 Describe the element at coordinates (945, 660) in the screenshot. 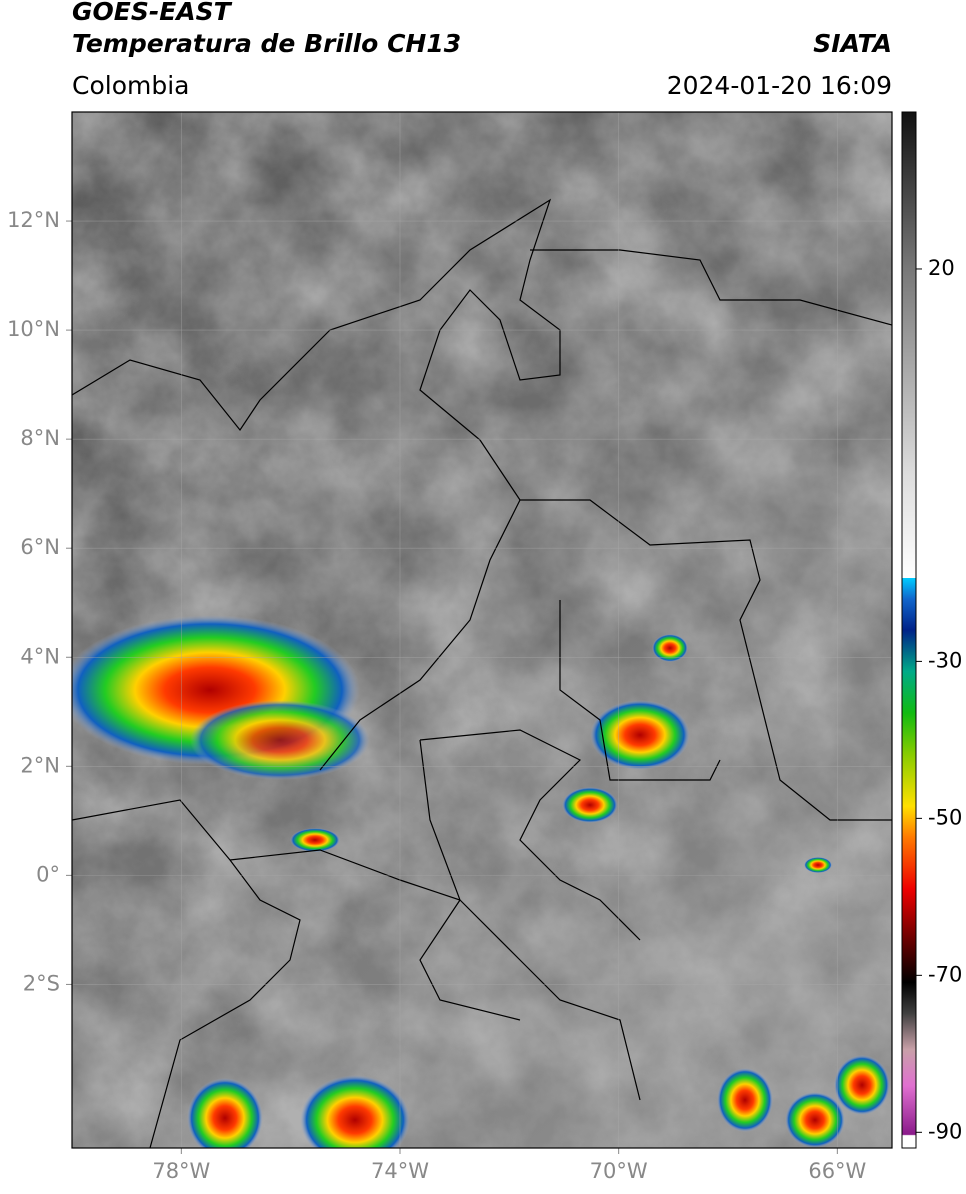

I see `colorbar-tick-label: -30` at that location.